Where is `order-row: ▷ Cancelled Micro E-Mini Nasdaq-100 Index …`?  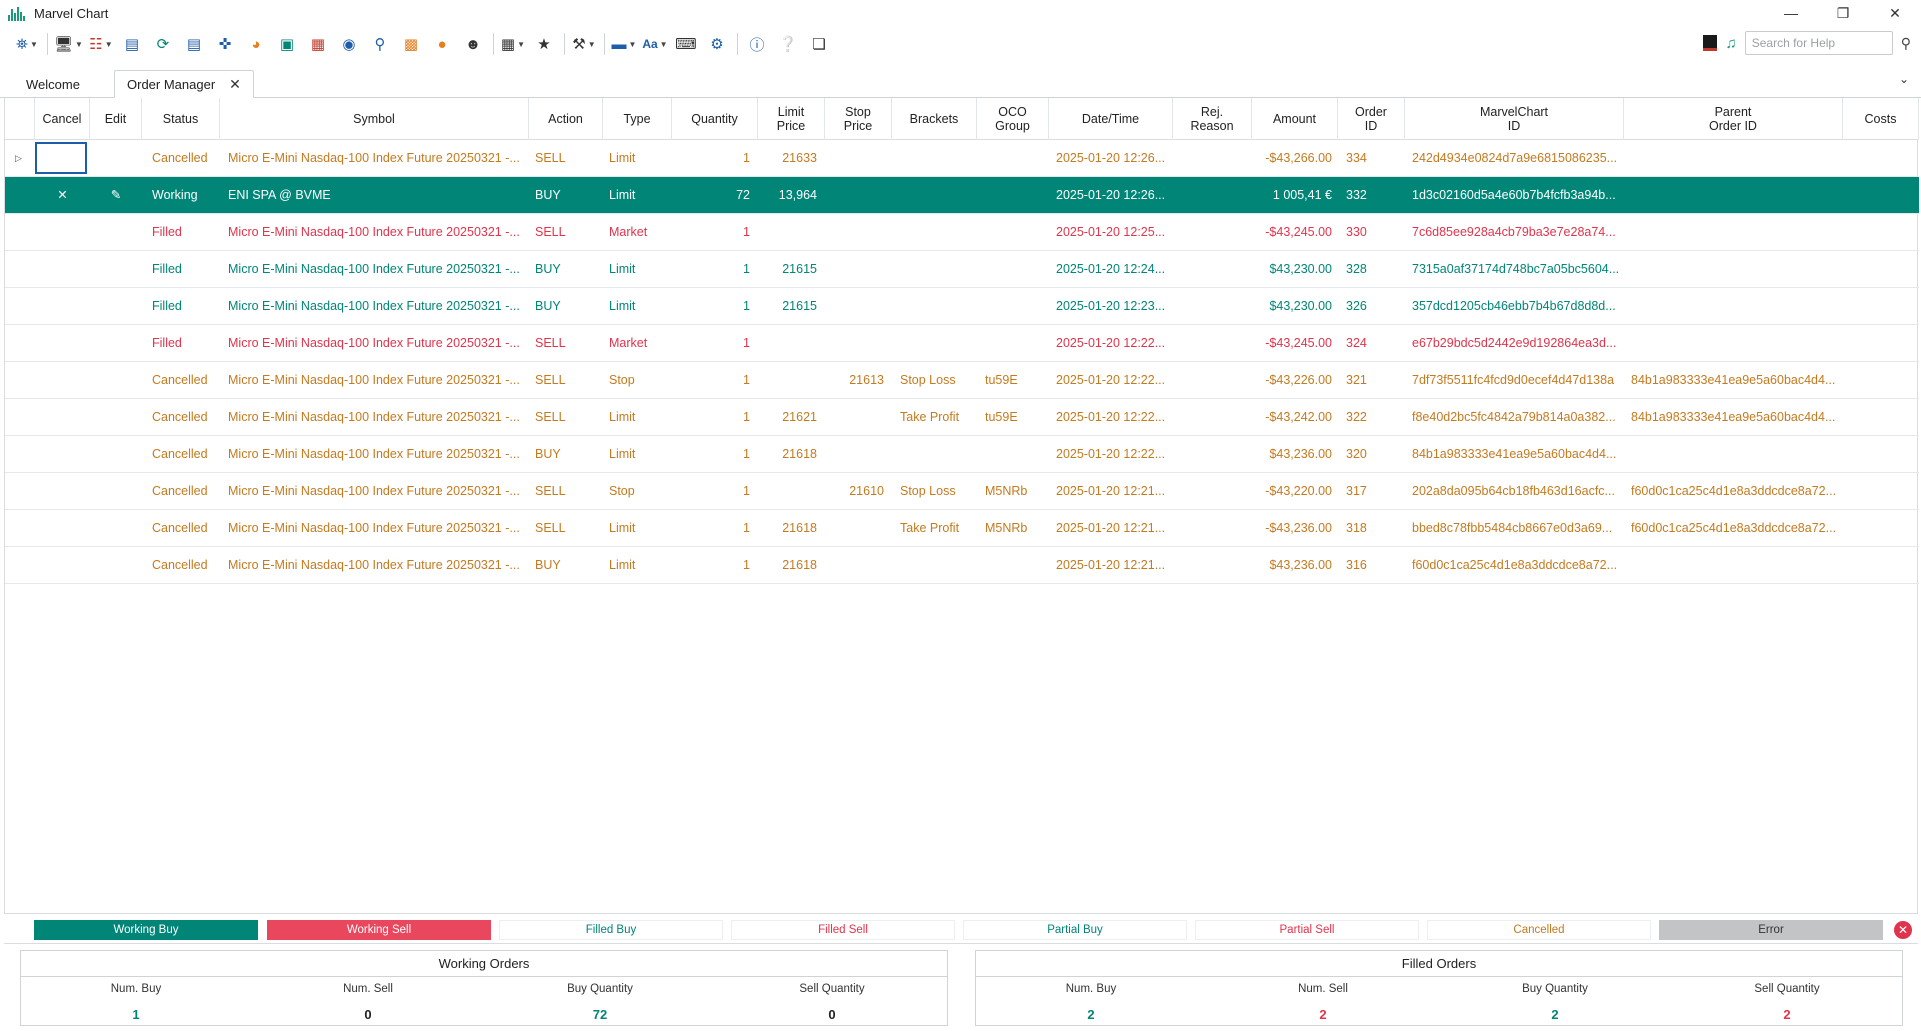 order-row: ▷ Cancelled Micro E-Mini Nasdaq-100 Index … is located at coordinates (962, 158).